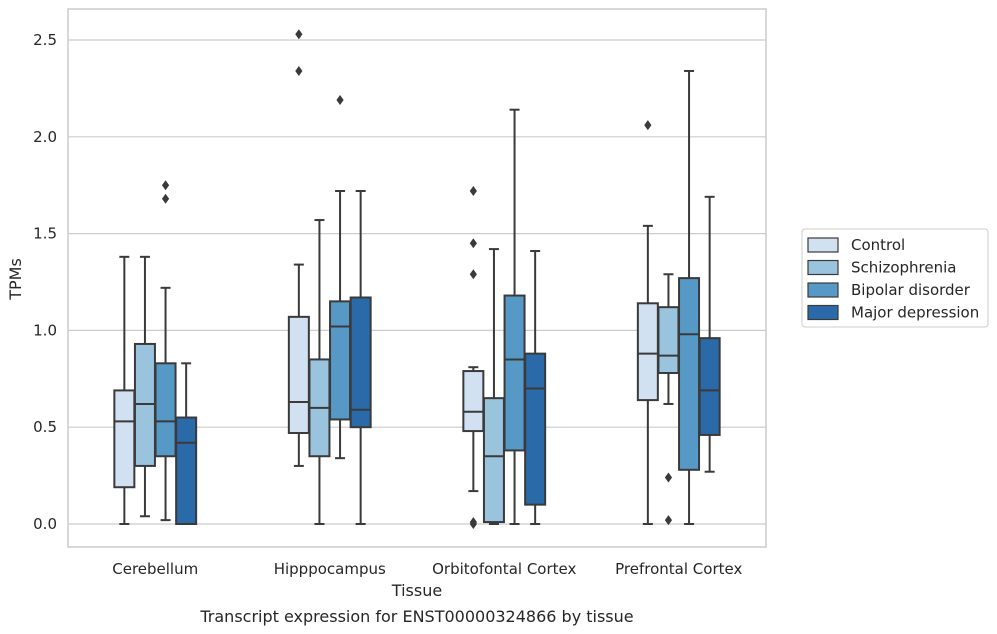 The width and height of the screenshot is (997, 634). What do you see at coordinates (45, 427) in the screenshot?
I see `y-tick-label: 0.5` at bounding box center [45, 427].